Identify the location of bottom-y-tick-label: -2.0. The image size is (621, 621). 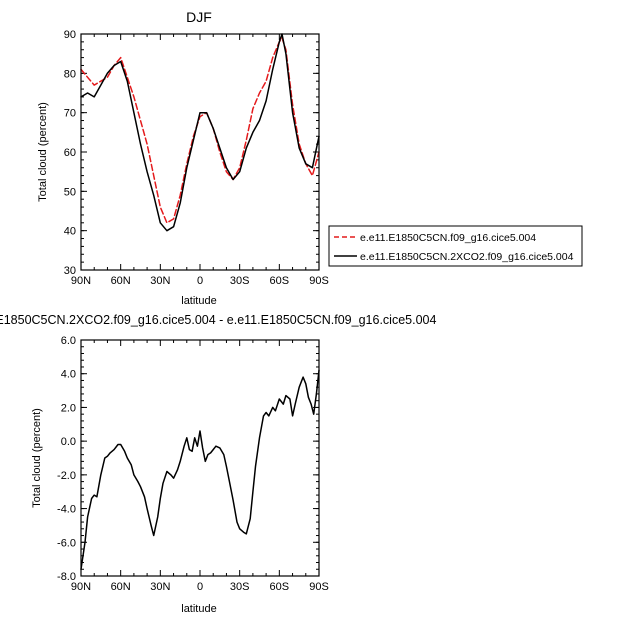
(66, 476).